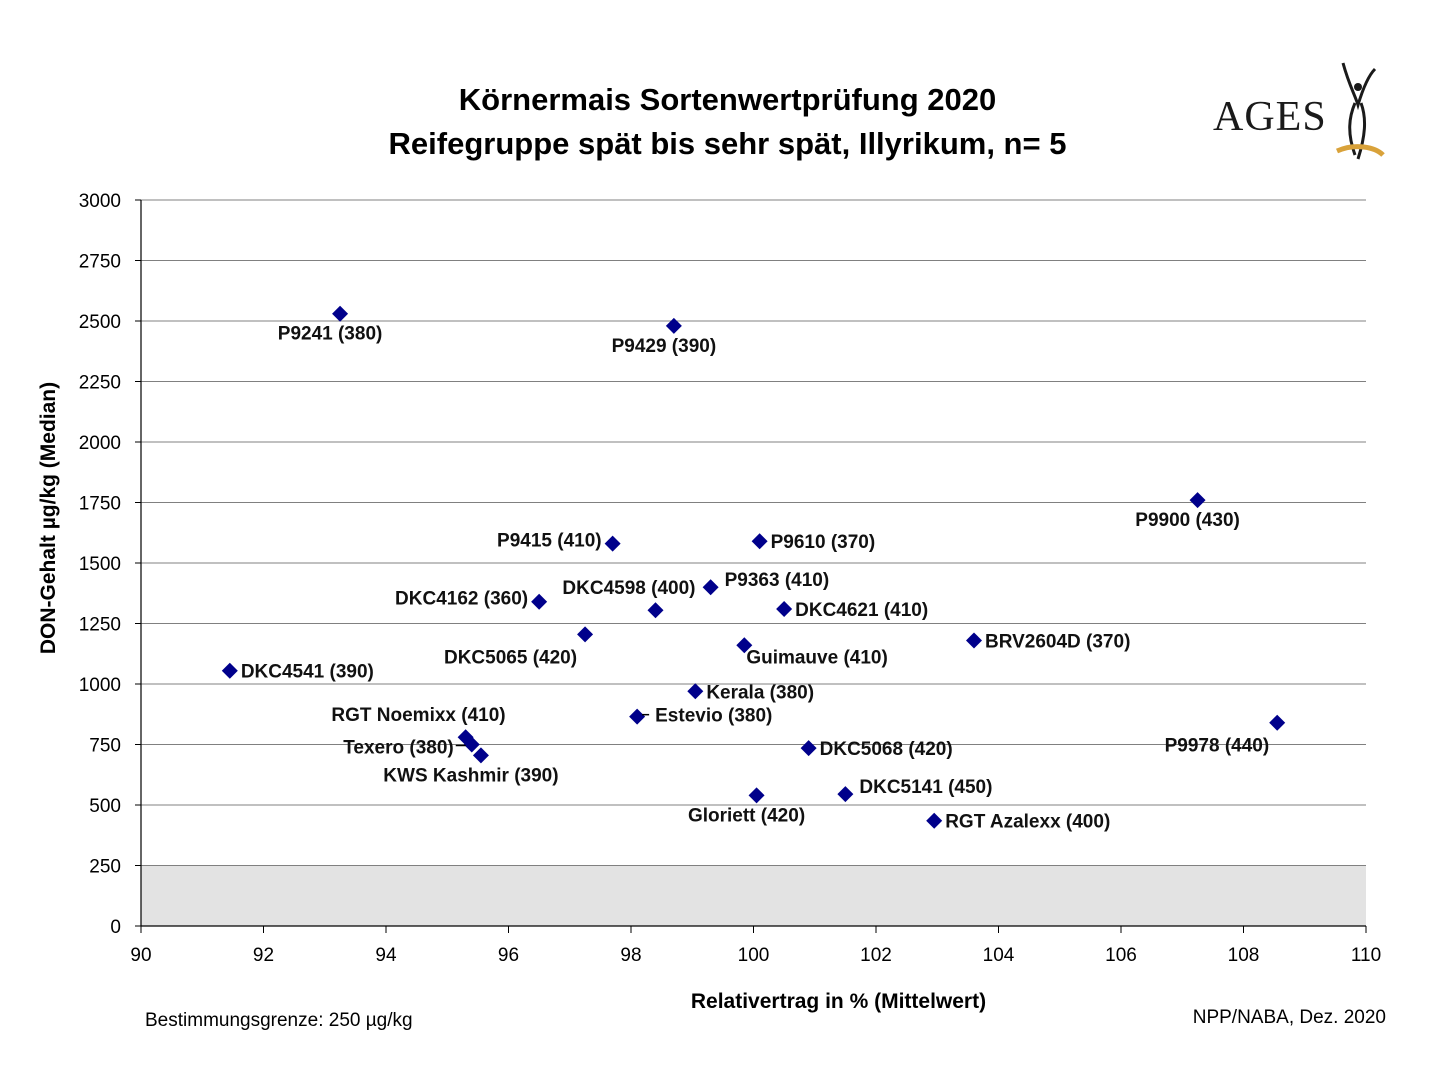 The image size is (1440, 1080). Describe the element at coordinates (461, 599) in the screenshot. I see `data-point-label: DKC4162 (360)` at that location.